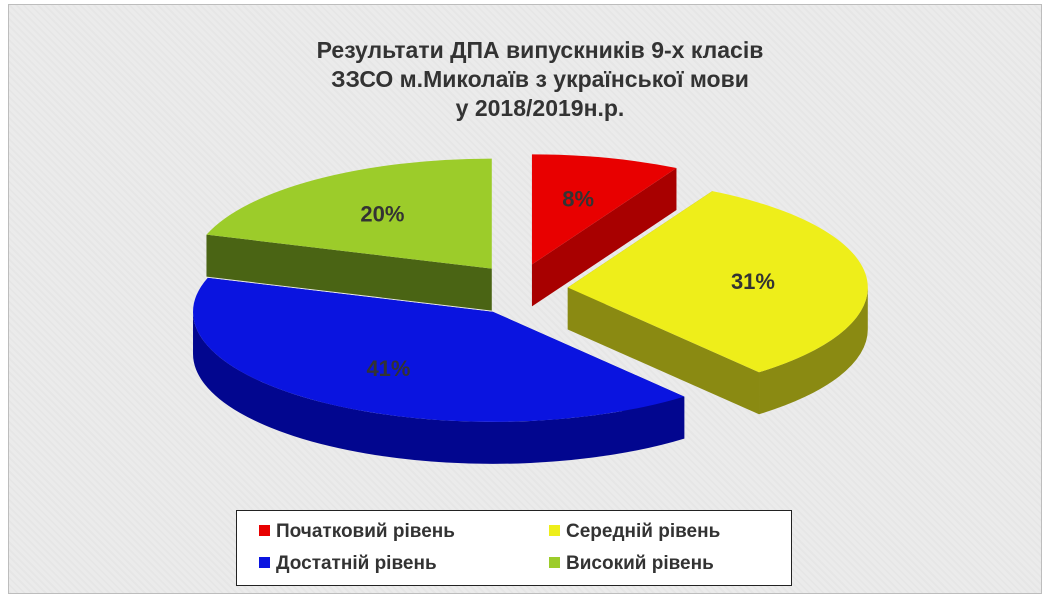 This screenshot has width=1050, height=600. I want to click on legend-item-vysokyi: Високий рівень, so click(631, 564).